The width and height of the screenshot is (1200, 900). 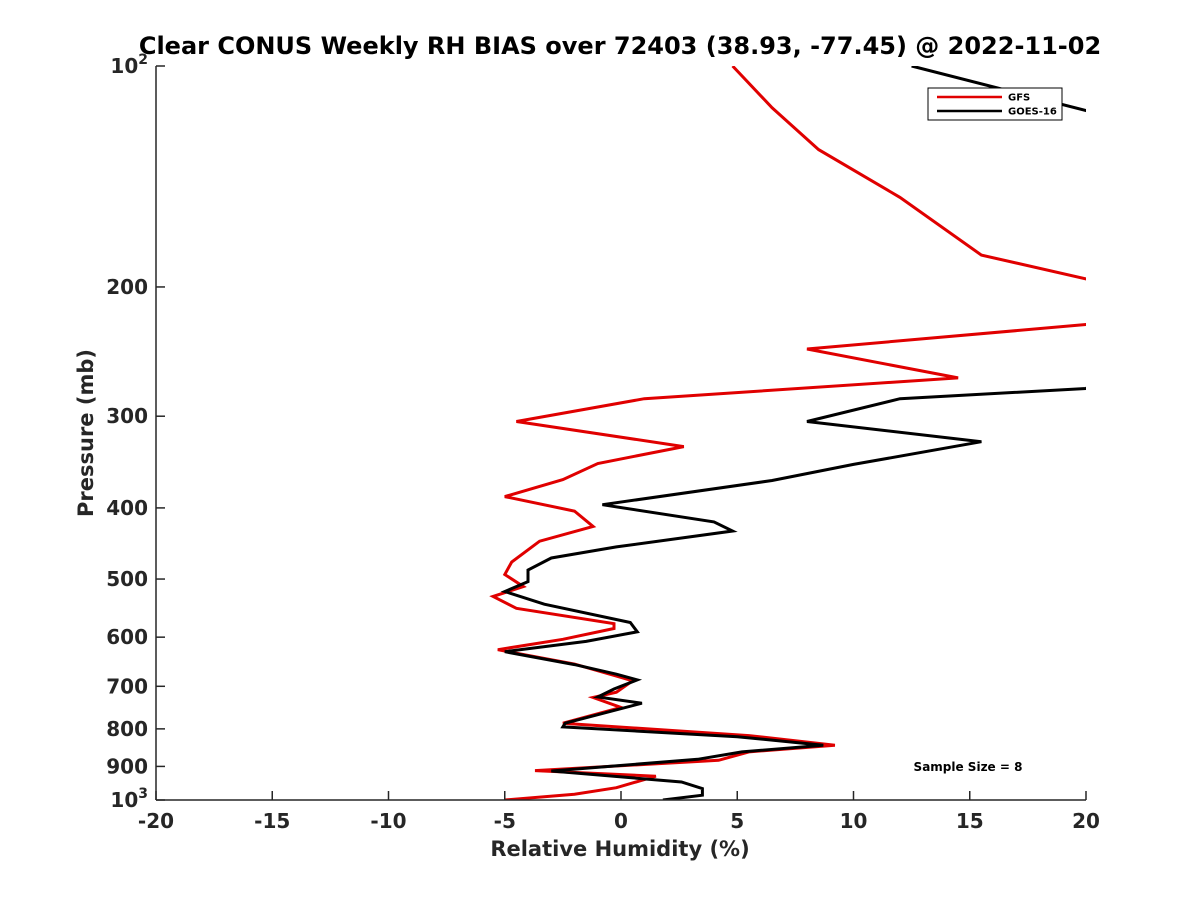 I want to click on y-tick-label: 10², so click(x=129, y=65).